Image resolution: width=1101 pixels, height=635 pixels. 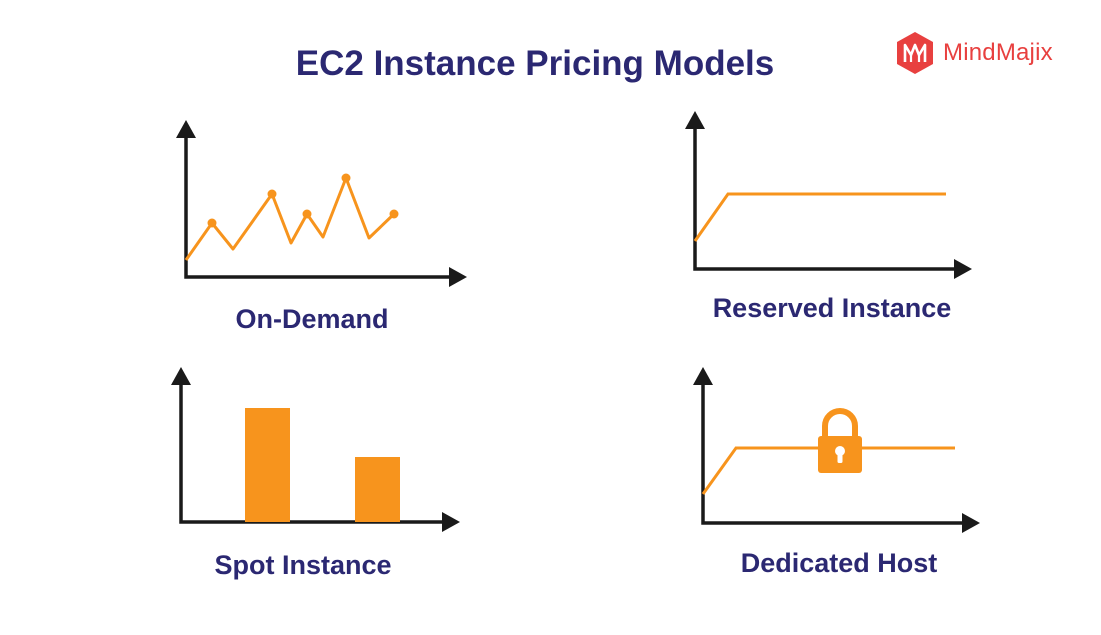 I want to click on dedicated-line, so click(x=828, y=470).